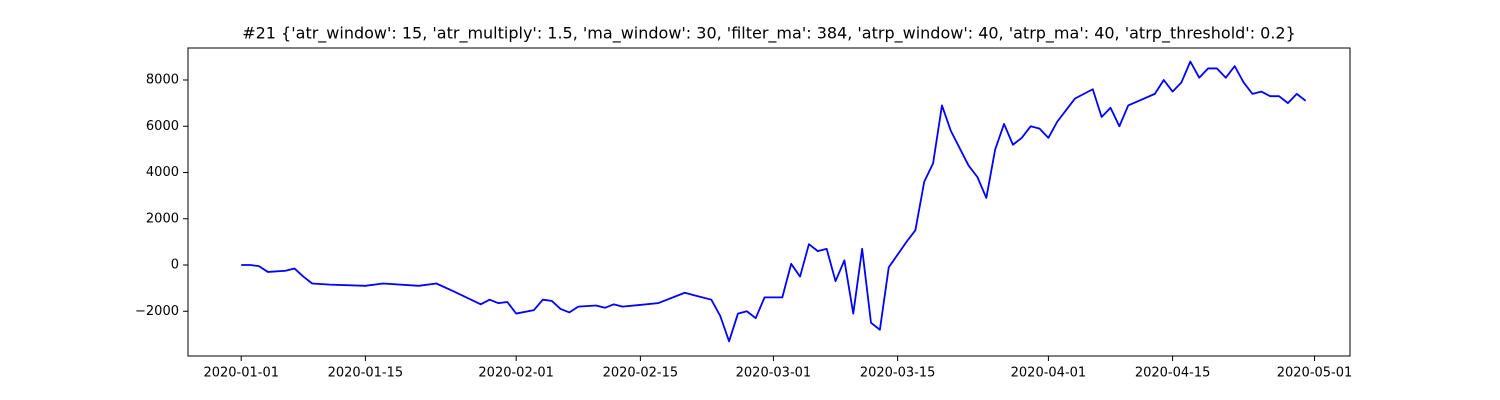 The height and width of the screenshot is (400, 1500). What do you see at coordinates (1173, 373) in the screenshot?
I see `x-tick-label: 2020-04-15` at bounding box center [1173, 373].